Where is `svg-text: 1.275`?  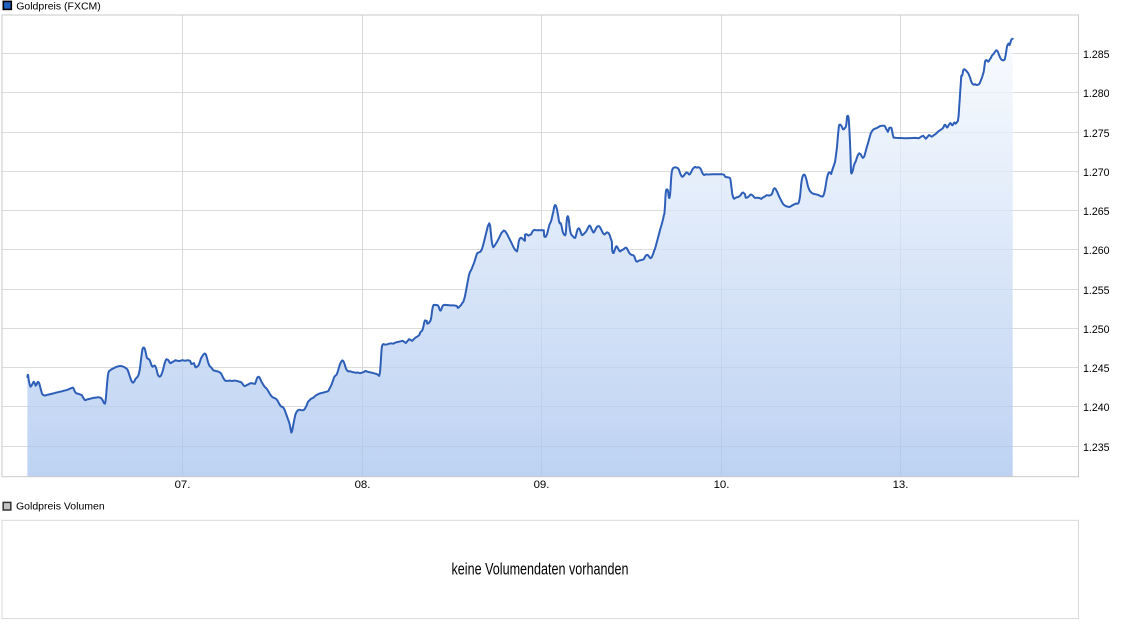 svg-text: 1.275 is located at coordinates (1096, 134).